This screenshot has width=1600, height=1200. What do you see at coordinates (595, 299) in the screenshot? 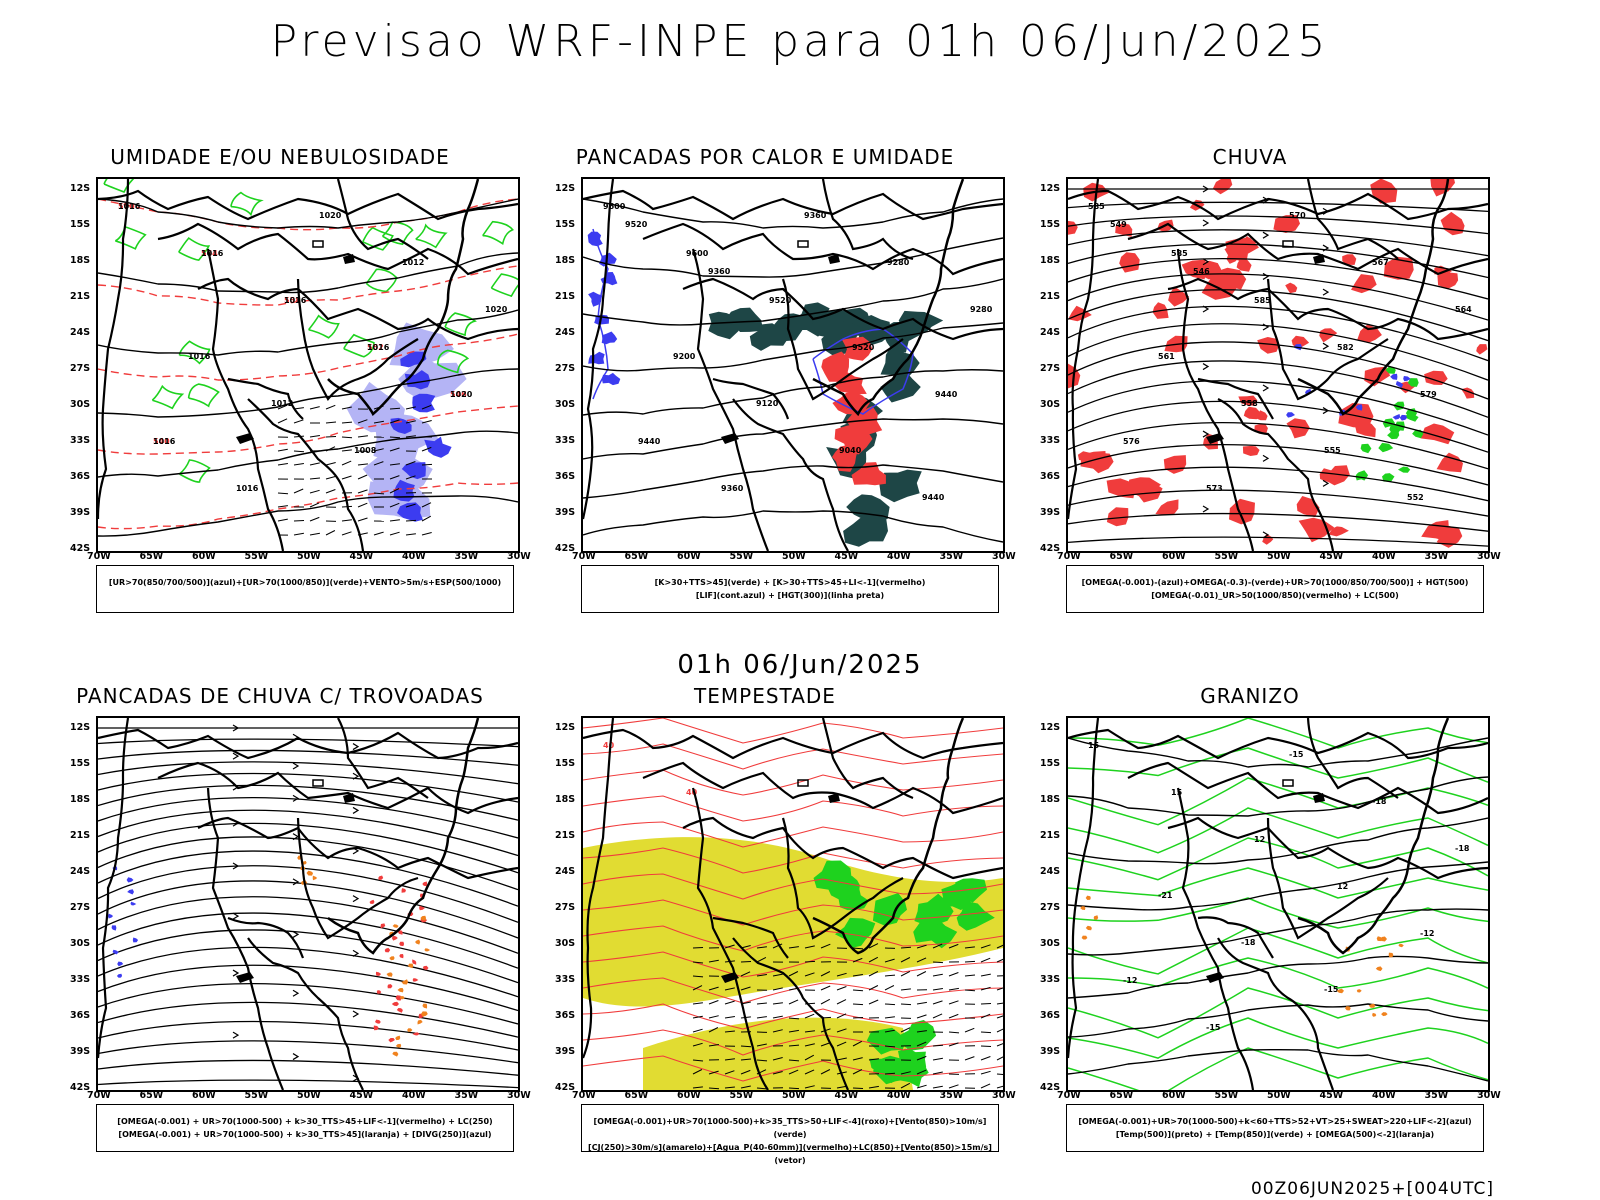
I see `lift-area` at bounding box center [595, 299].